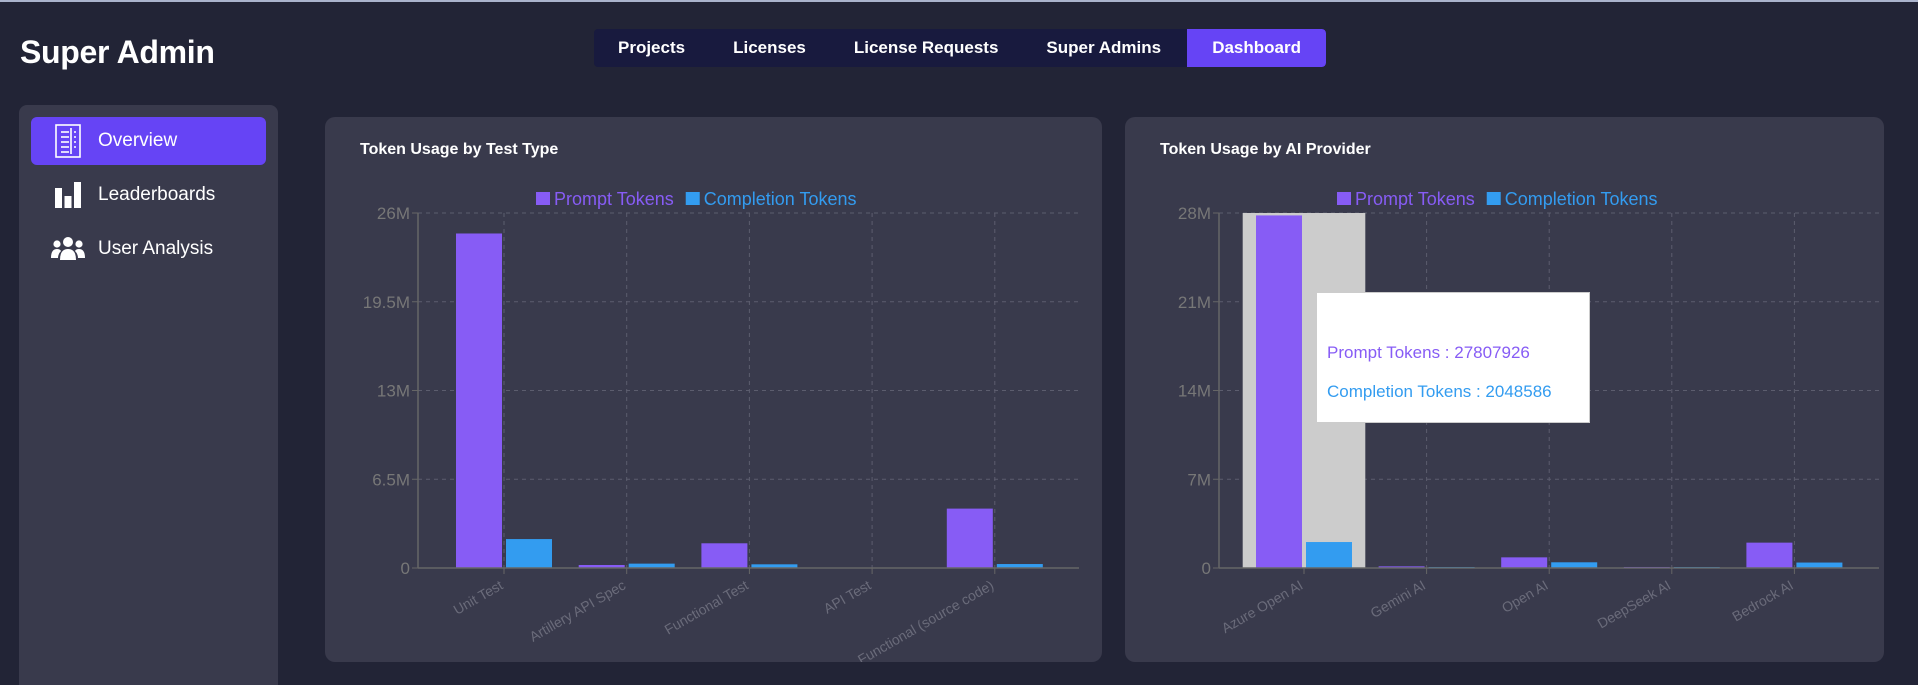 The image size is (1918, 685). Describe the element at coordinates (959, 1) in the screenshot. I see `top-border` at that location.